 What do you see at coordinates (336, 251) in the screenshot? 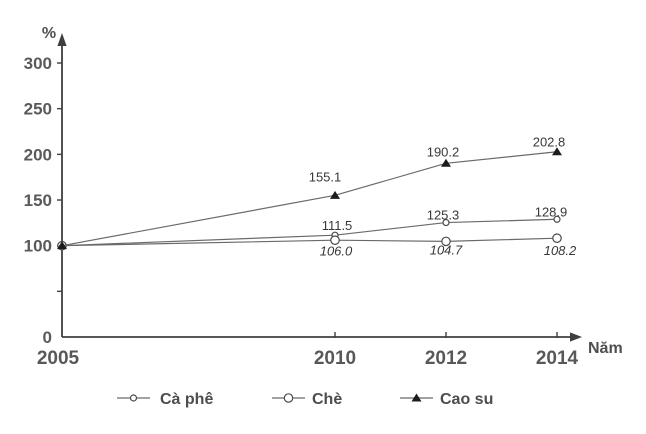
I see `data-point-label: 106.0` at bounding box center [336, 251].